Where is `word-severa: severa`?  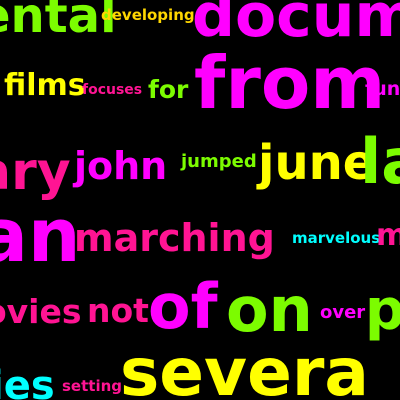
word-severa: severa is located at coordinates (244, 367).